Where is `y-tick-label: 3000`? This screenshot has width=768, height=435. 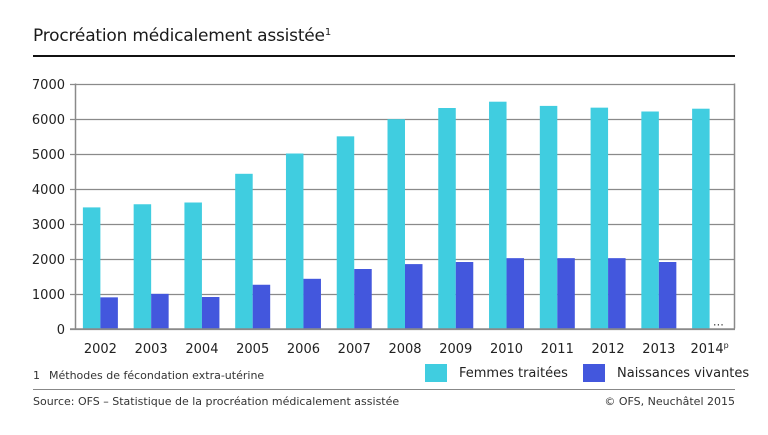 y-tick-label: 3000 is located at coordinates (48, 225).